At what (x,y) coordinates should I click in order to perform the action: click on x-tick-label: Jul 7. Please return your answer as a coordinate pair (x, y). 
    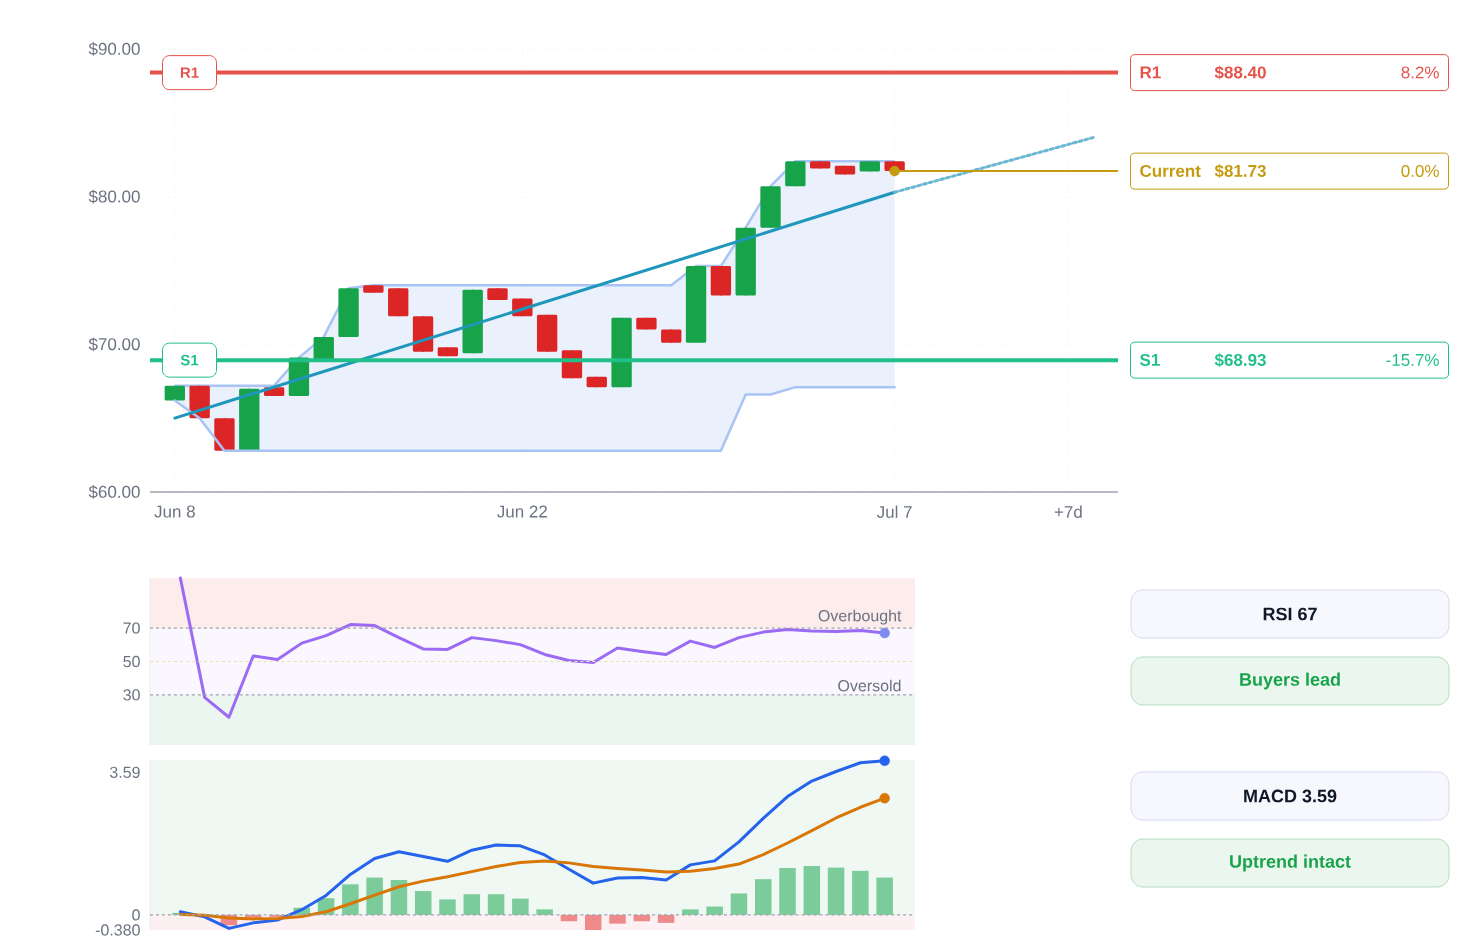
    Looking at the image, I should click on (894, 511).